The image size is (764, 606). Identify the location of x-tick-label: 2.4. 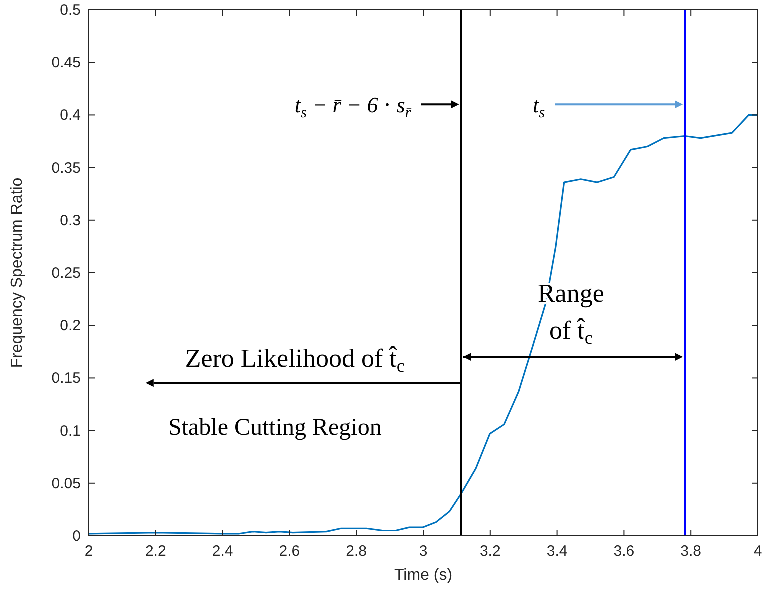
(223, 551).